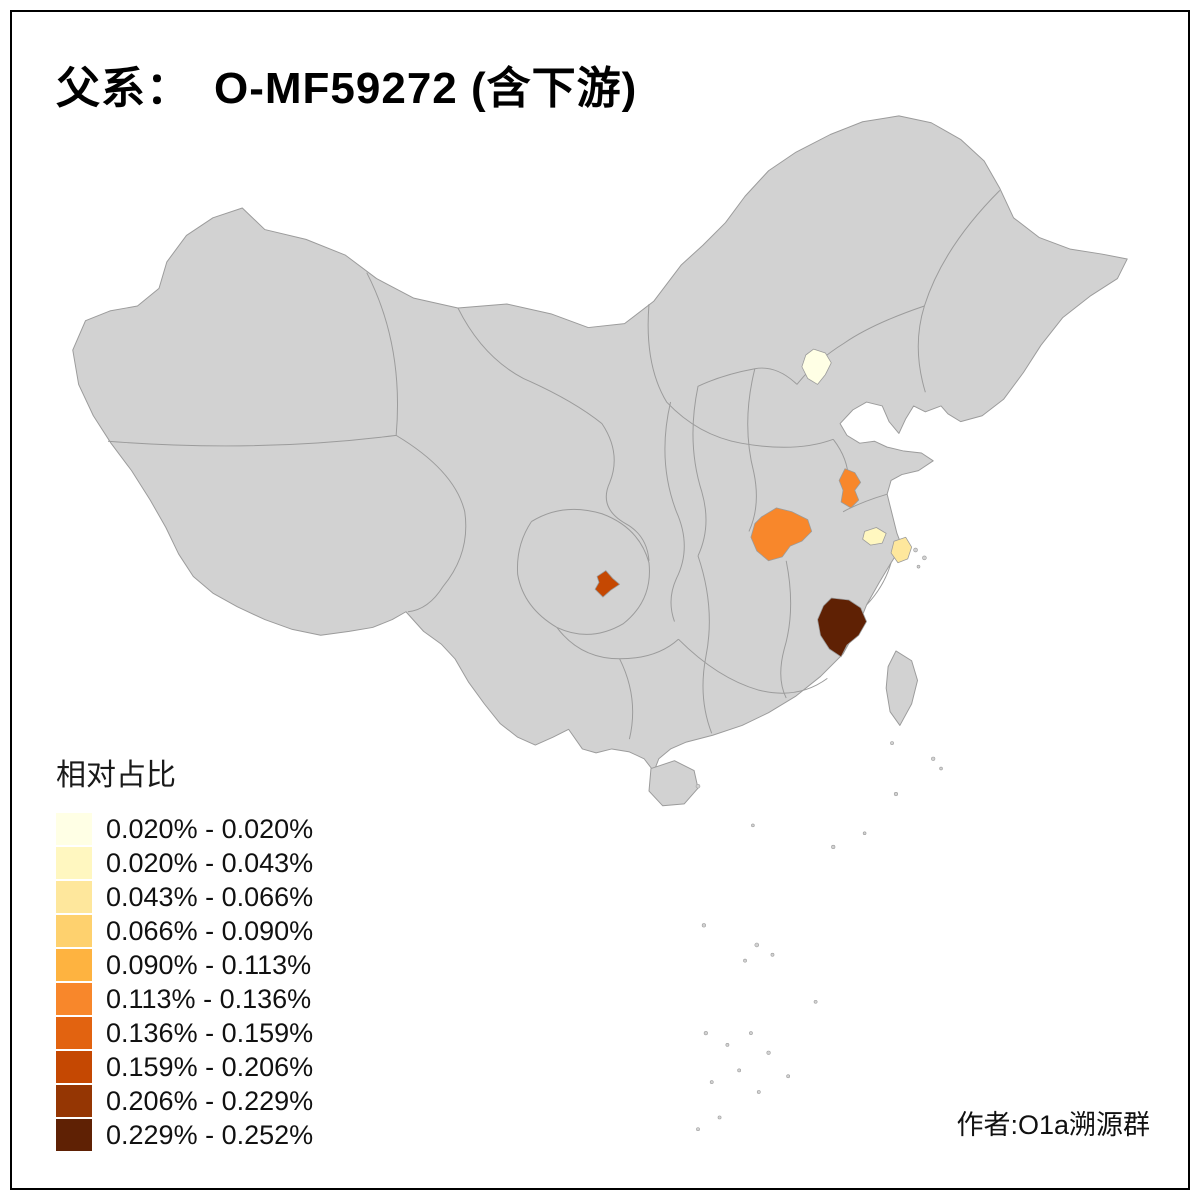 The height and width of the screenshot is (1200, 1200). I want to click on region-shape-dark-orange, so click(607, 584).